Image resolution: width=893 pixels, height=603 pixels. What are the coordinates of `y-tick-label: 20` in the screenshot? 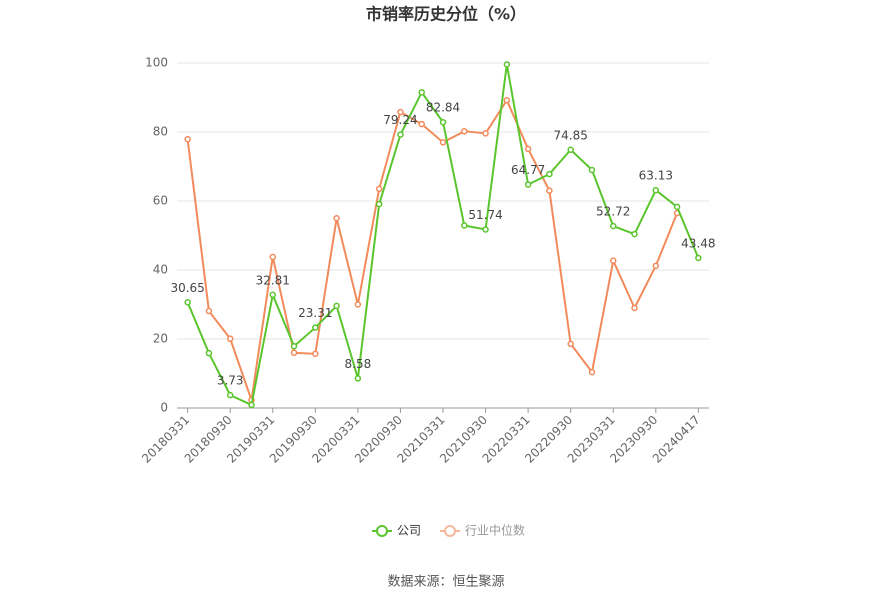 It's located at (160, 339).